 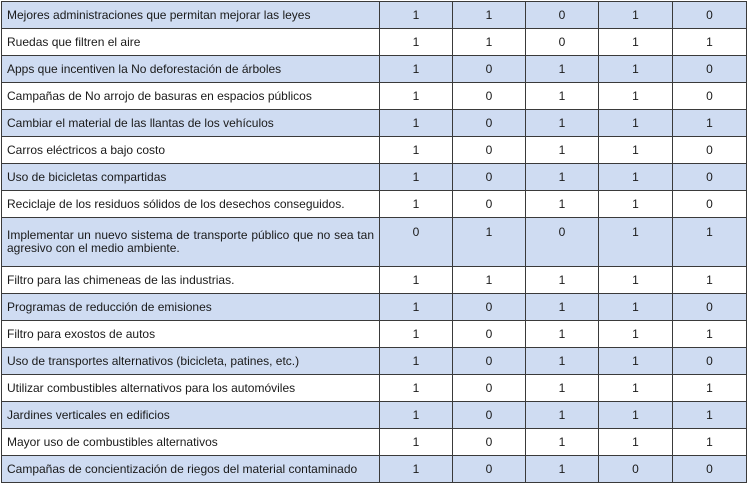 What do you see at coordinates (190, 442) in the screenshot?
I see `row-label-cell: Mayor uso de combustibles alternativos` at bounding box center [190, 442].